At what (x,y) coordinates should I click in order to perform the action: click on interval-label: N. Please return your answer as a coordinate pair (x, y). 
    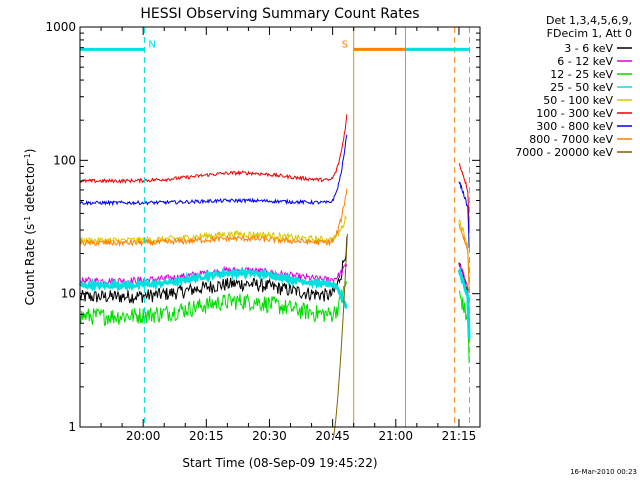
    Looking at the image, I should click on (151, 44).